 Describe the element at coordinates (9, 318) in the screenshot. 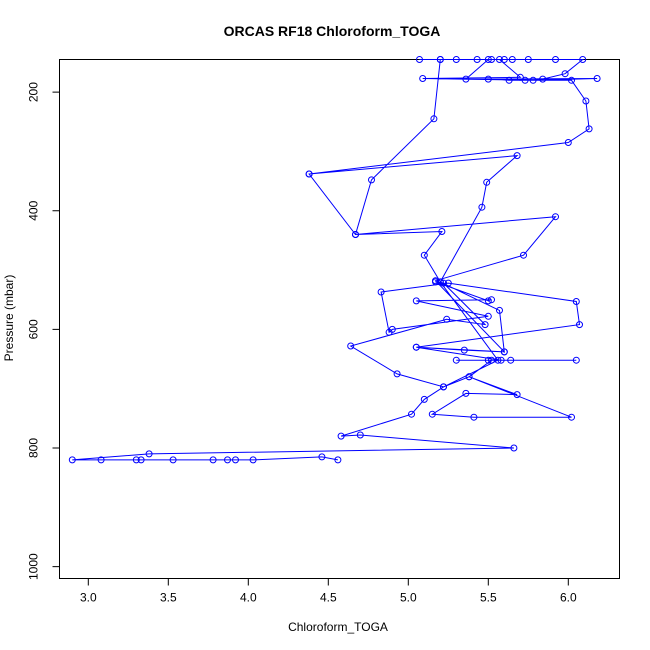

I see `y-axis-label: Pressure (mbar)` at that location.